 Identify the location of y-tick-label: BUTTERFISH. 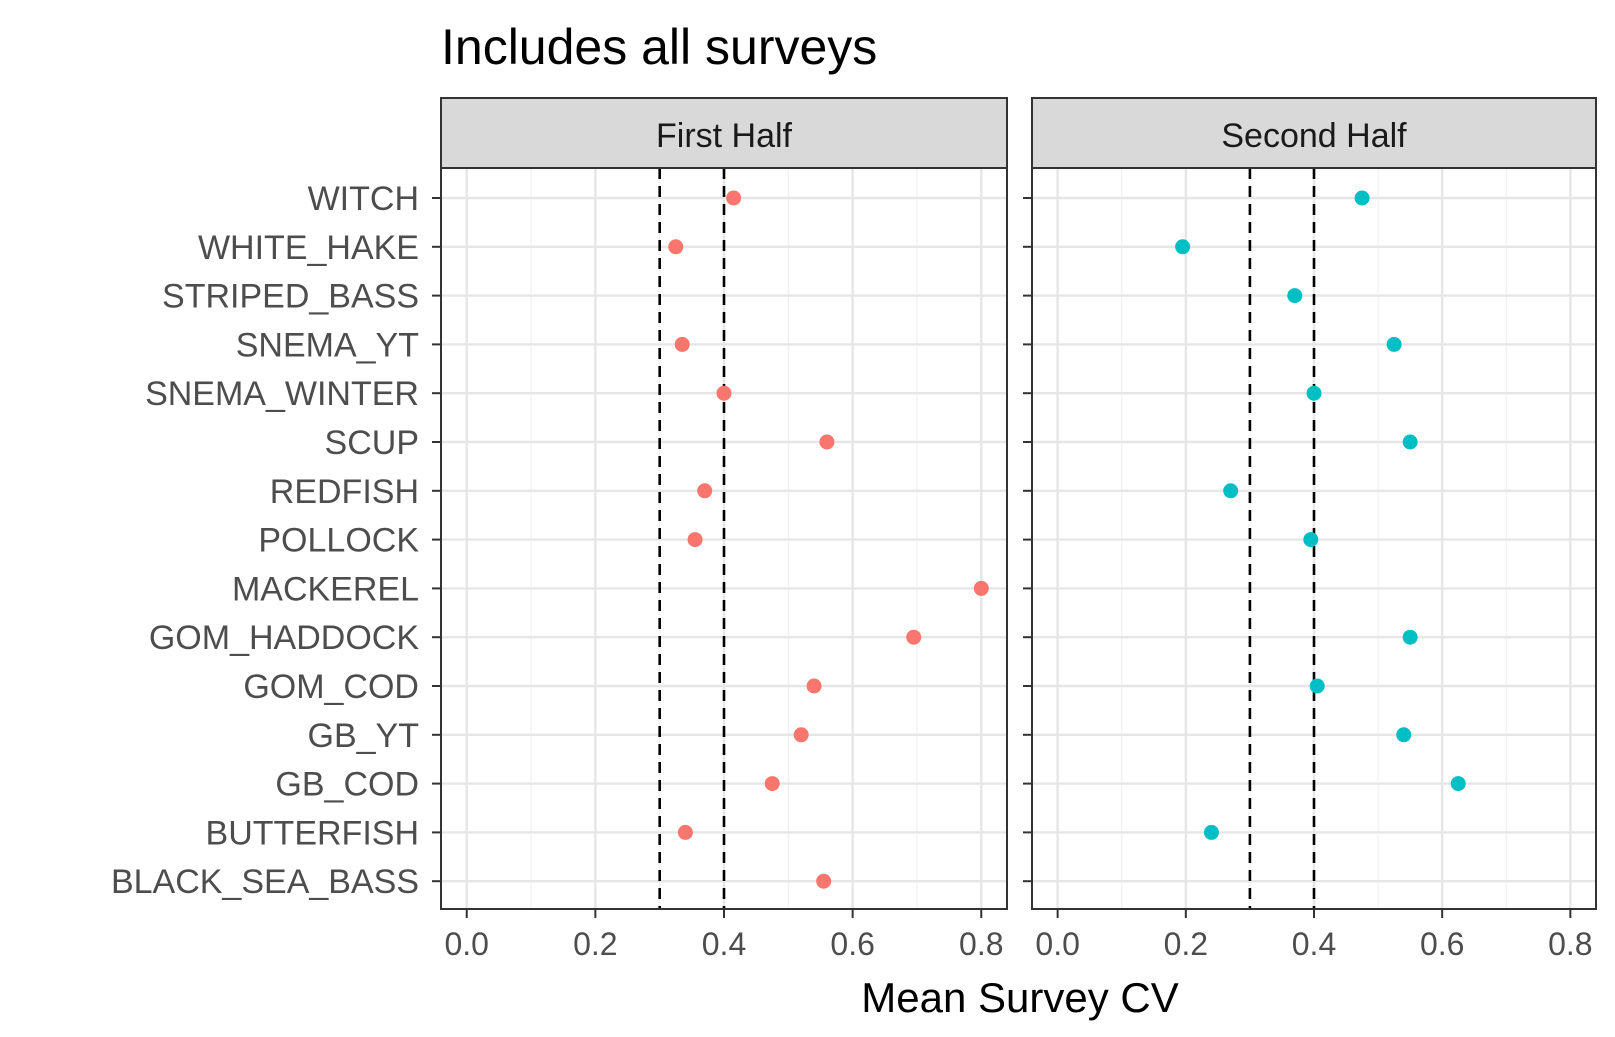
(312, 833).